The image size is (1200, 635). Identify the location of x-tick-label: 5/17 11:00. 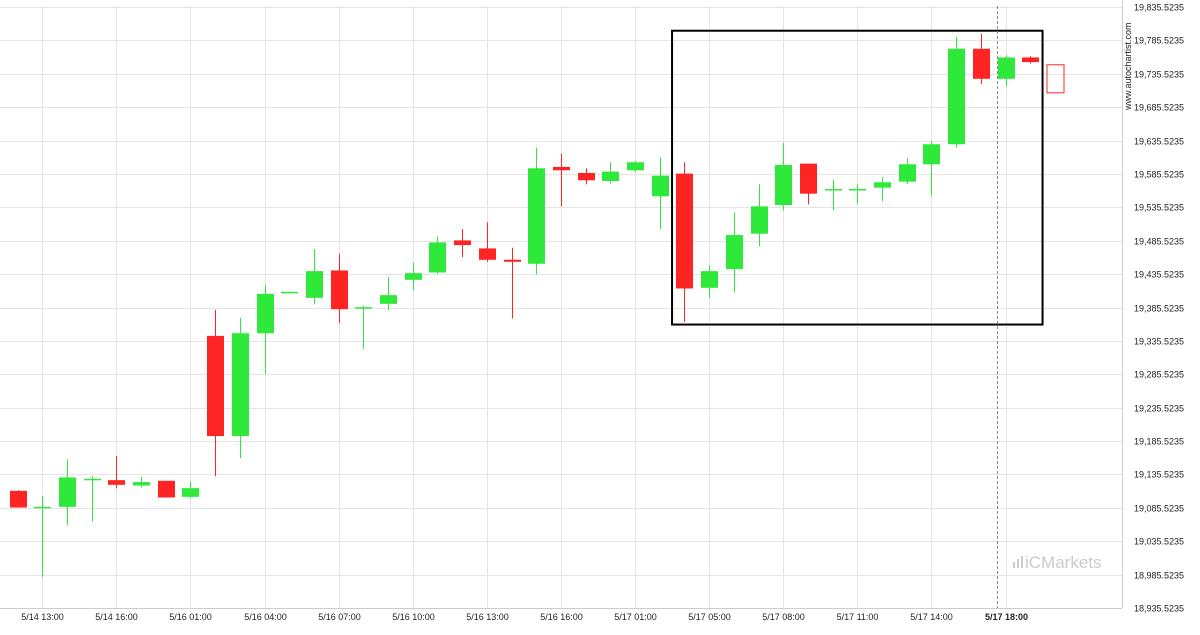
(858, 617).